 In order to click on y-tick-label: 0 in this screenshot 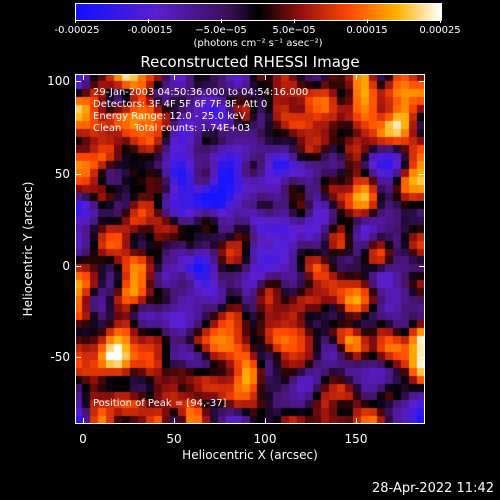, I will do `click(66, 266)`.